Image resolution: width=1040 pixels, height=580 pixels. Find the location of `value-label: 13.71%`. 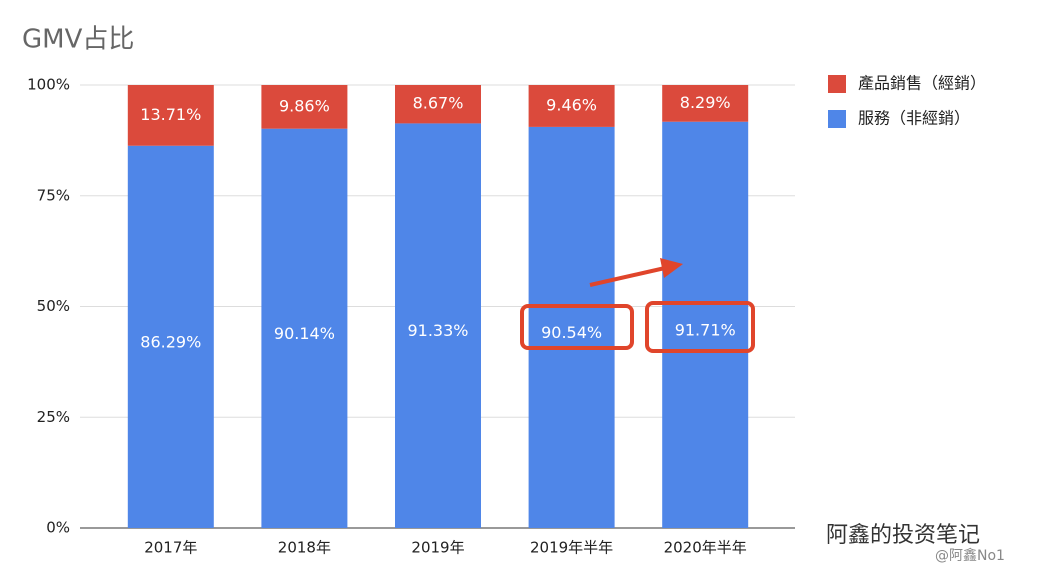

value-label: 13.71% is located at coordinates (170, 114).